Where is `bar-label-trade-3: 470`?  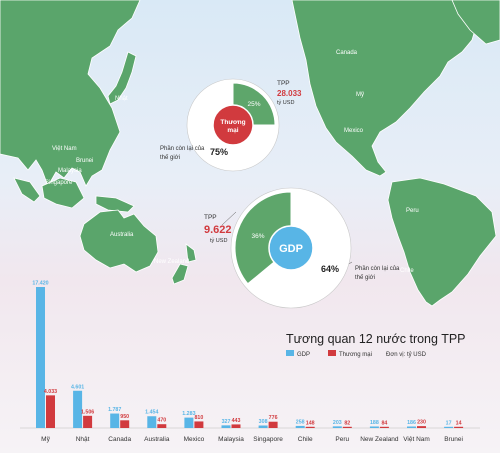
bar-label-trade-3: 470 is located at coordinates (161, 421).